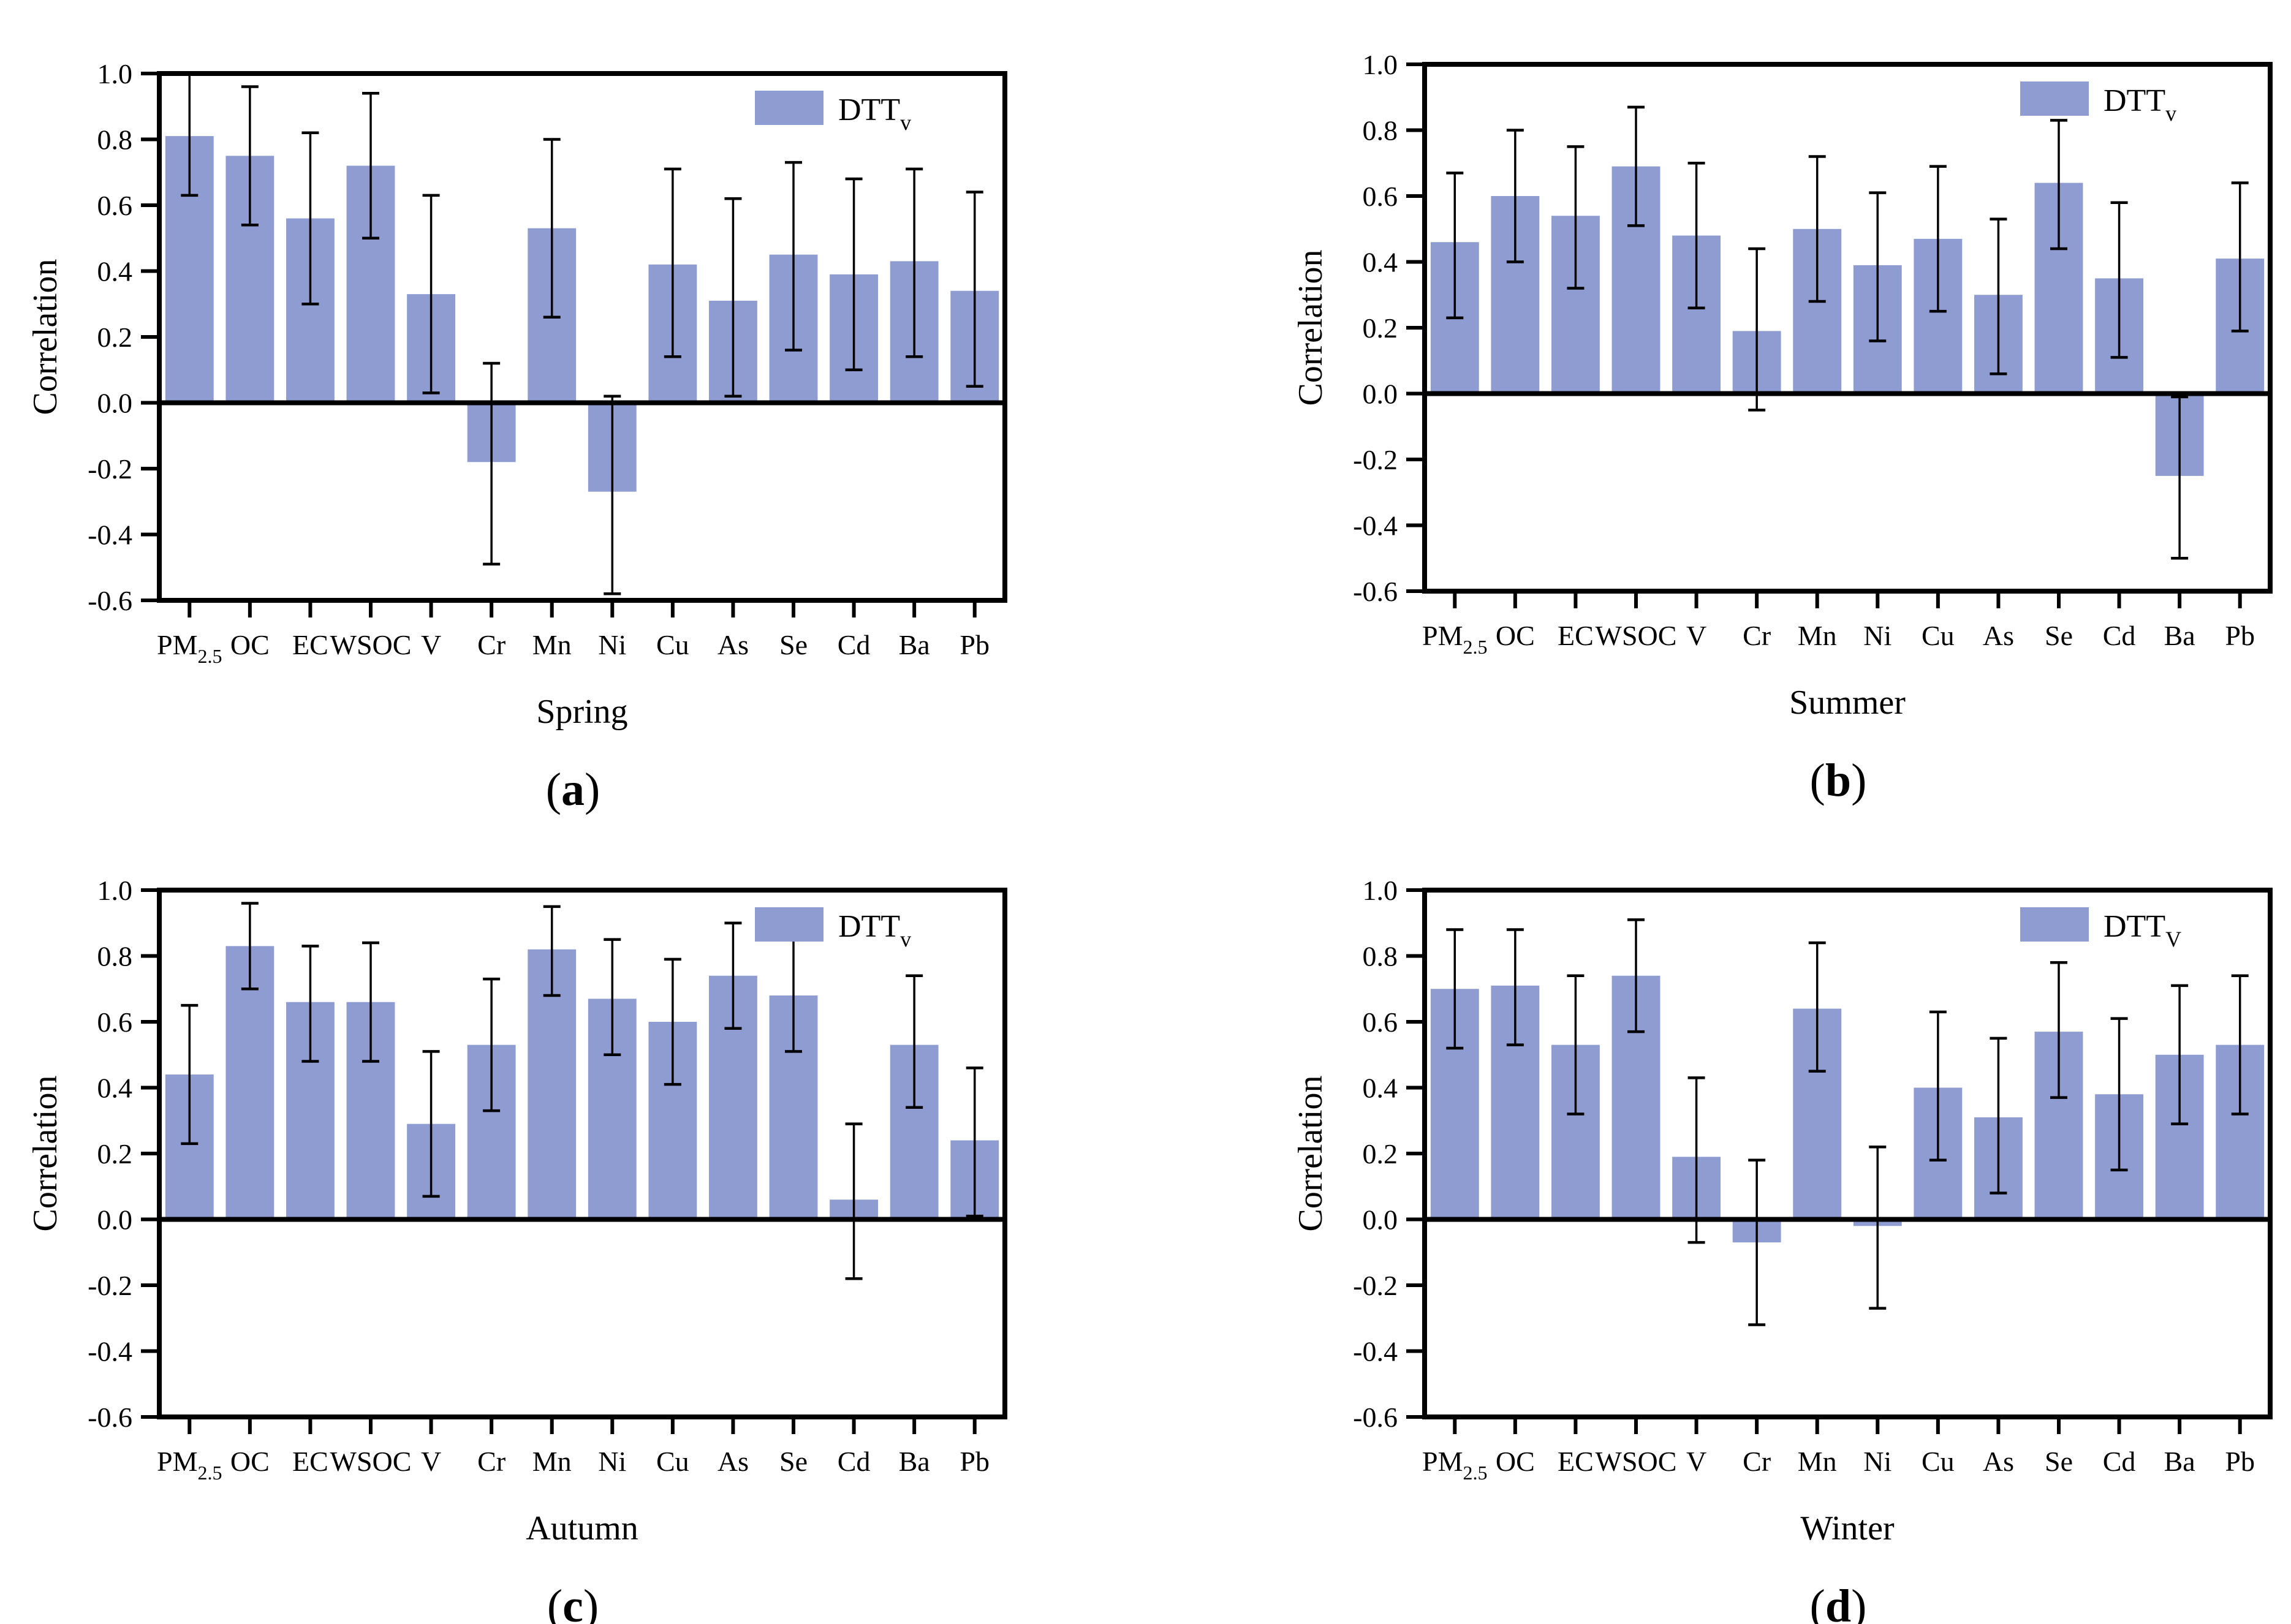 The image size is (2291, 1624). What do you see at coordinates (110, 600) in the screenshot?
I see `y-tick-label: -0.6` at bounding box center [110, 600].